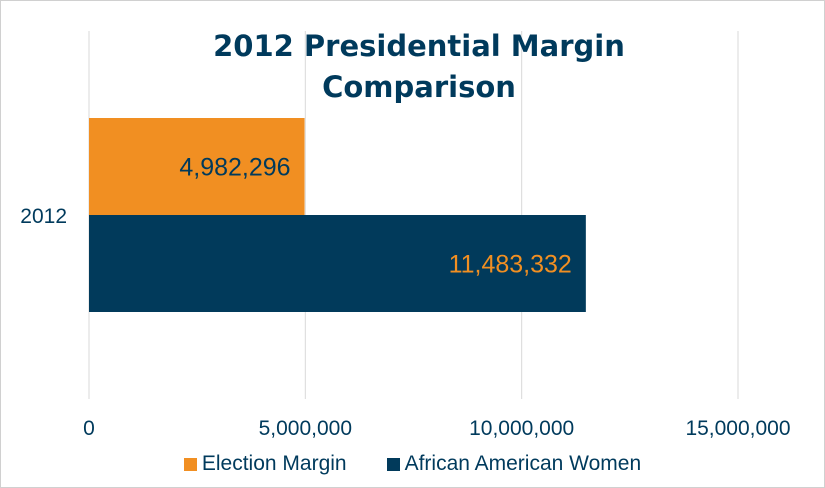  I want to click on x-tick-label-2: 10,000,000, so click(521, 428).